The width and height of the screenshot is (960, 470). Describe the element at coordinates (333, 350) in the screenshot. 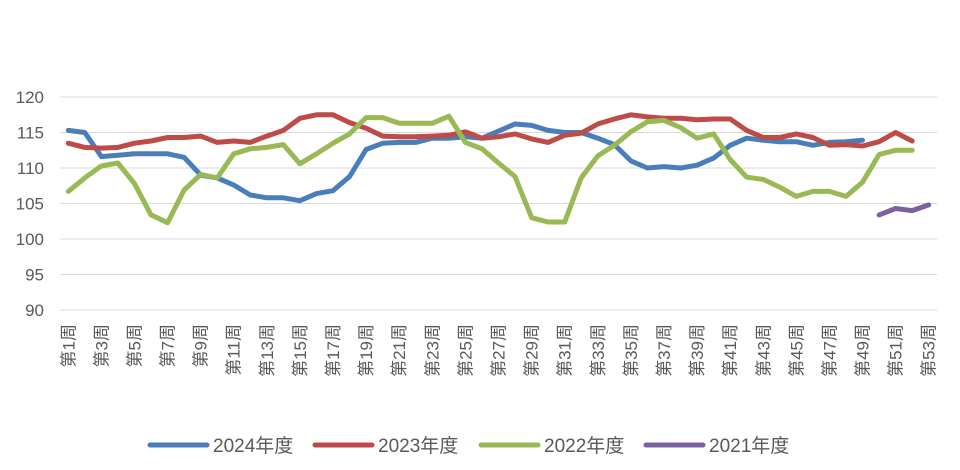

I see `x-tick-label: 第17周` at that location.